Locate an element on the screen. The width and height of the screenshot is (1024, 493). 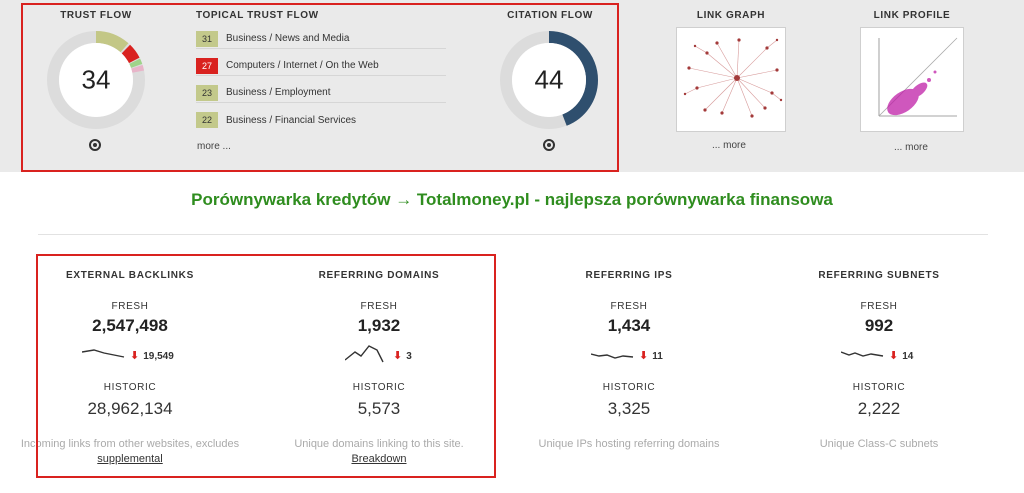
link-profile-more-link: ... more is located at coordinates (911, 147).